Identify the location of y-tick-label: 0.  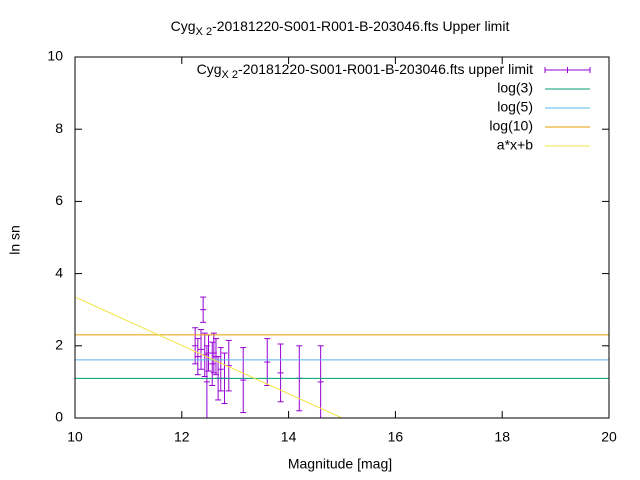
(59, 417).